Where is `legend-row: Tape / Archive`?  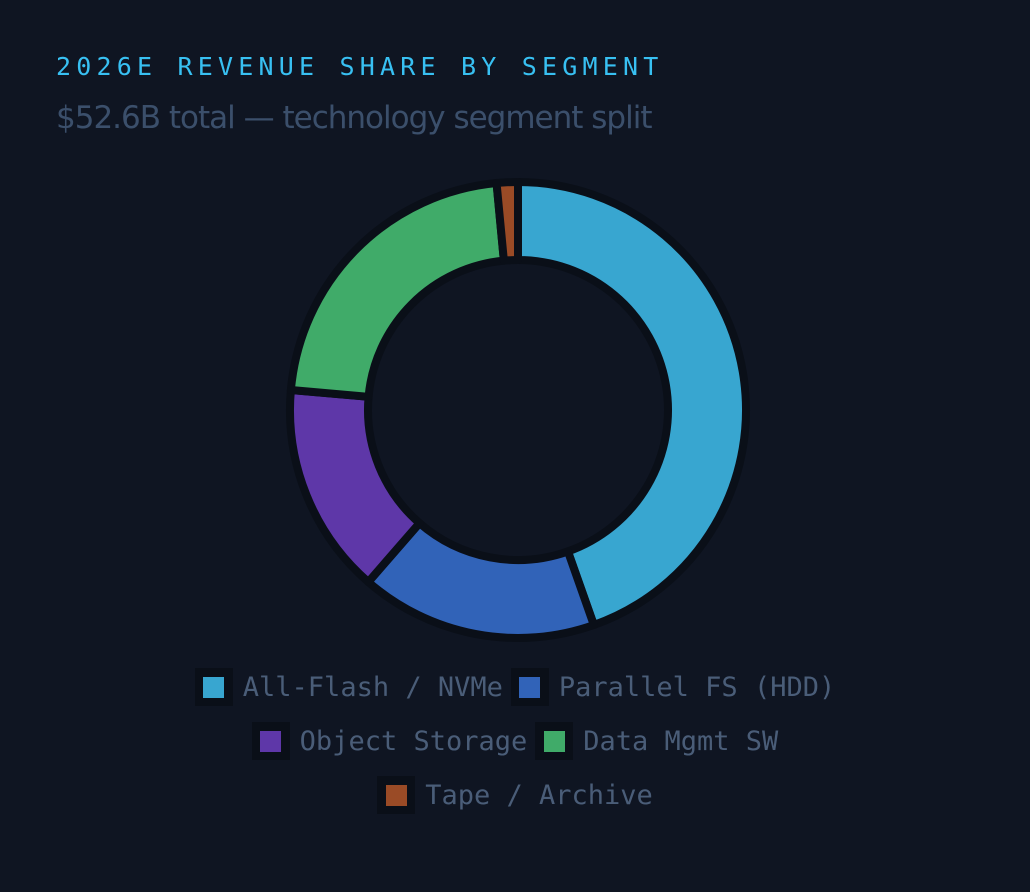
legend-row: Tape / Archive is located at coordinates (515, 795).